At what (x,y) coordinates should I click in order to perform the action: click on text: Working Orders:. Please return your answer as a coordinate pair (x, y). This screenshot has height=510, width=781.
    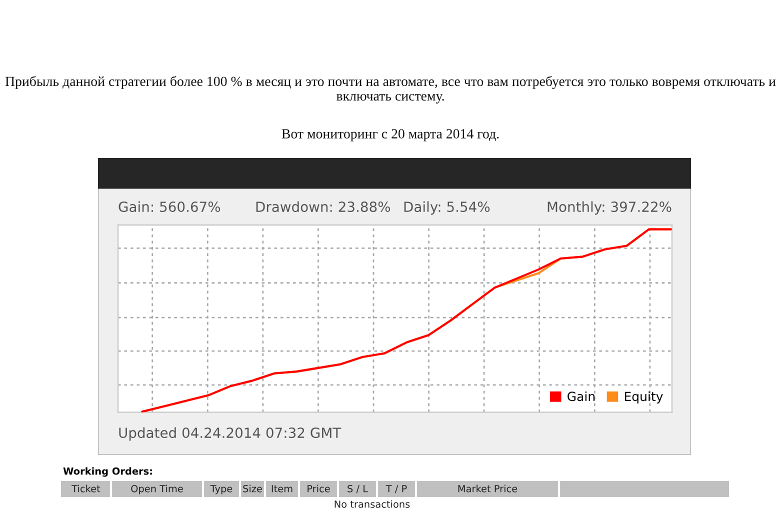
    Looking at the image, I should click on (107, 472).